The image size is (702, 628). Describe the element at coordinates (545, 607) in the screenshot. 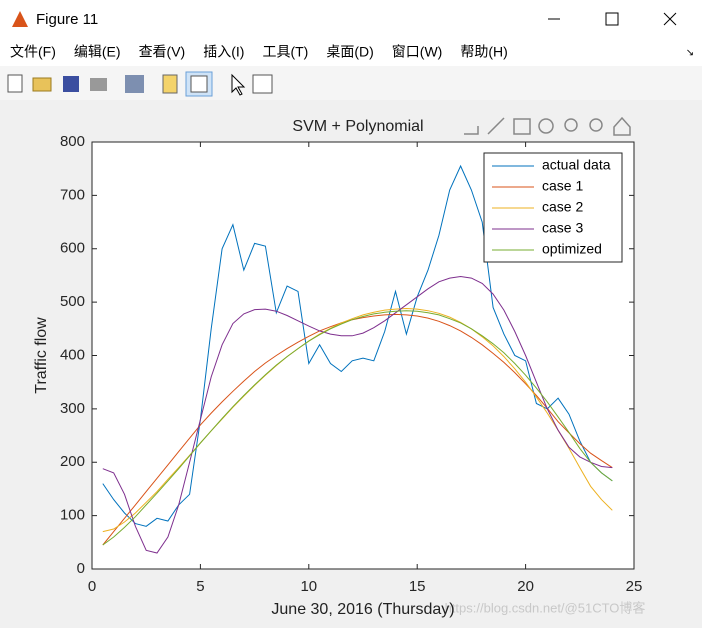

I see `watermark: https://blog.csdn.net/@51CTO博客` at that location.